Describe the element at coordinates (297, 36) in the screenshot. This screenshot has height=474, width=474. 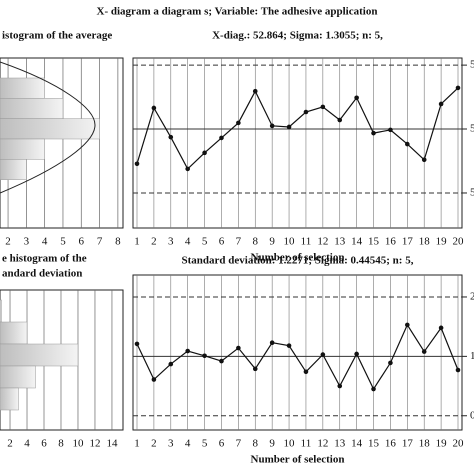
I see `chart-title: X-diag.: 52.864; Sigma: 1.3055; n: 5,` at that location.